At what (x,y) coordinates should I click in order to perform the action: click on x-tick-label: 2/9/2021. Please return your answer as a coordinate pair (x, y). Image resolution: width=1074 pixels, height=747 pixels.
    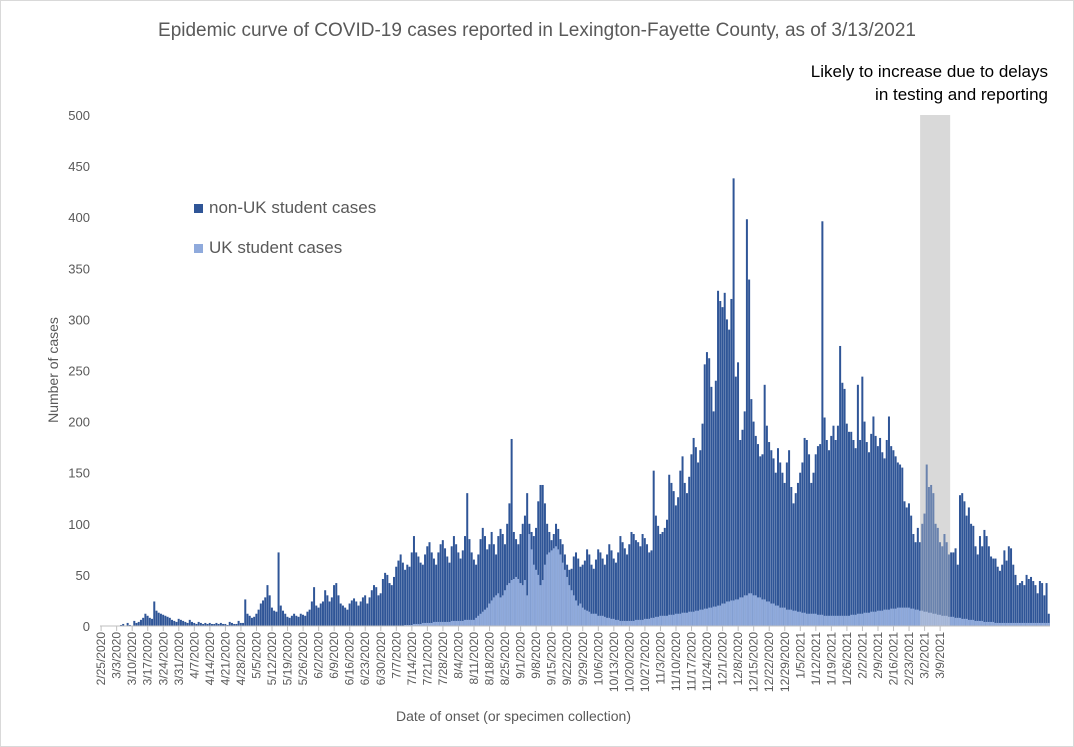
    Looking at the image, I should click on (878, 655).